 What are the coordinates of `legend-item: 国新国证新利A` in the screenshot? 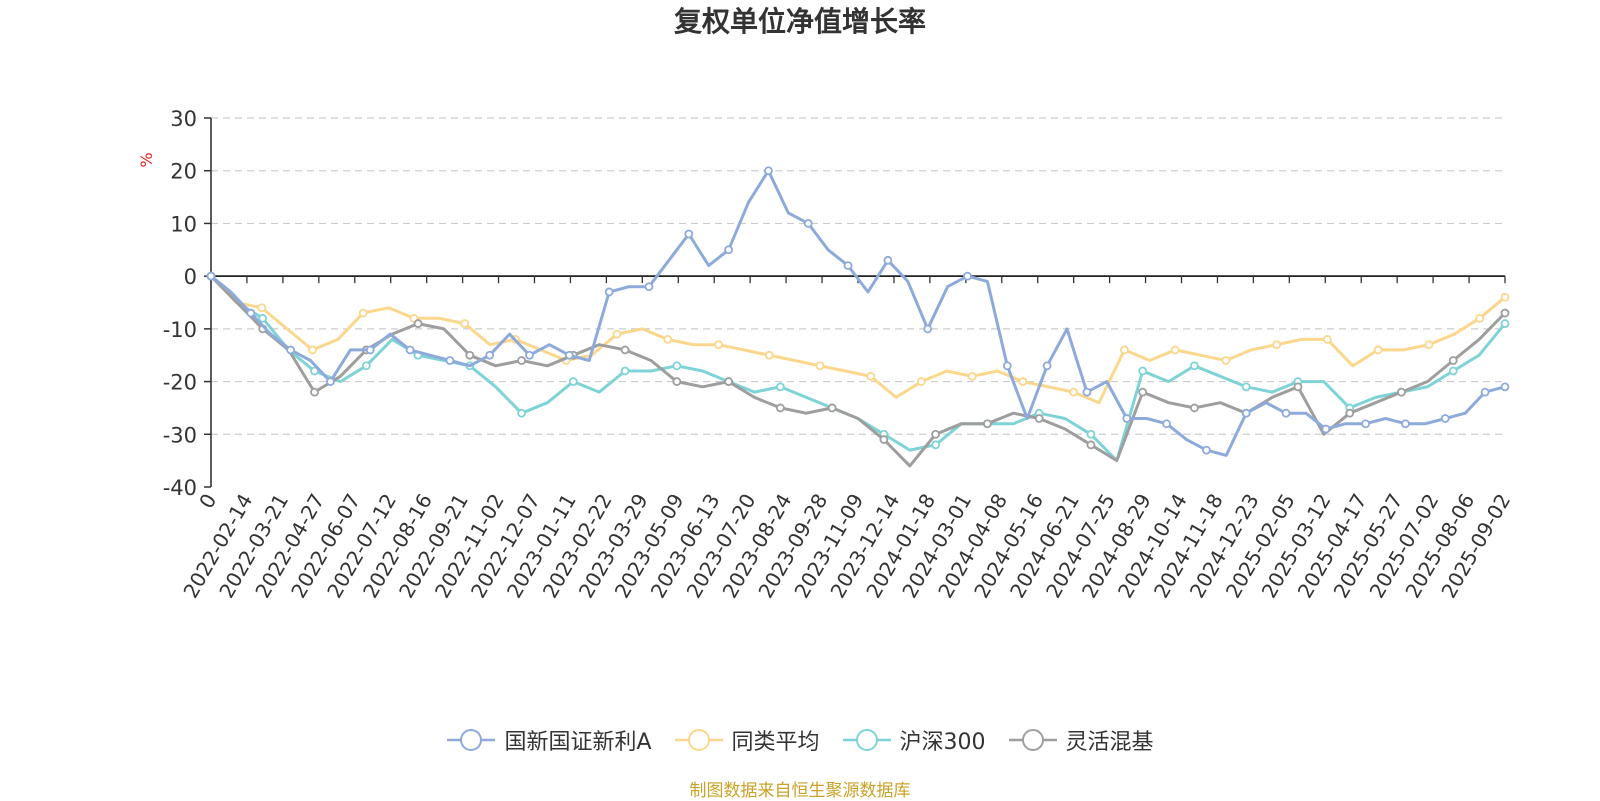 It's located at (549, 740).